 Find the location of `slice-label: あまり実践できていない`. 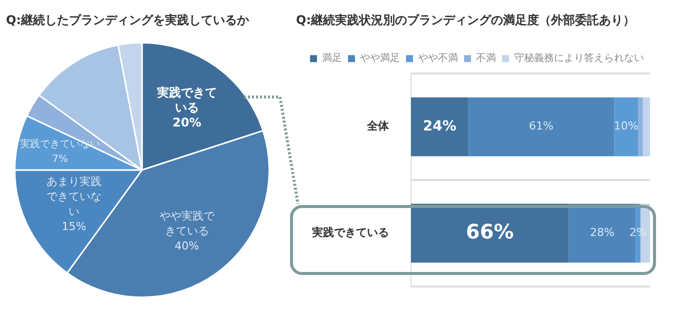

slice-label: あまり実践できていない is located at coordinates (74, 196).